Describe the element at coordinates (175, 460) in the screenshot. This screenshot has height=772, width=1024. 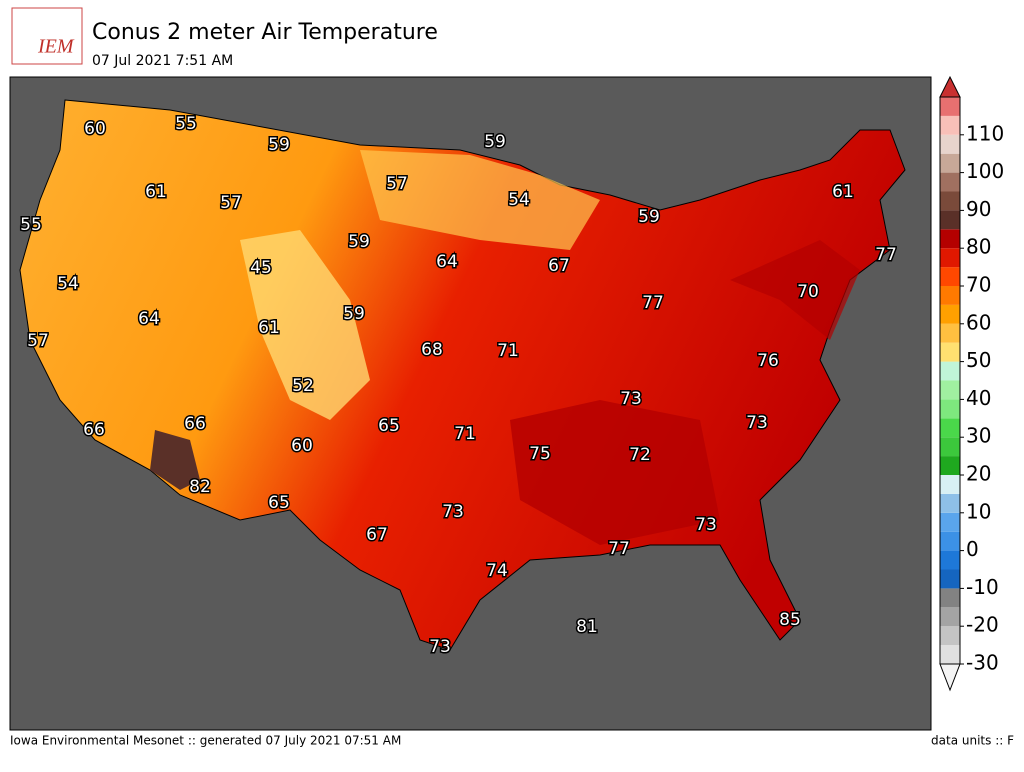
I see `hot-southwest` at that location.